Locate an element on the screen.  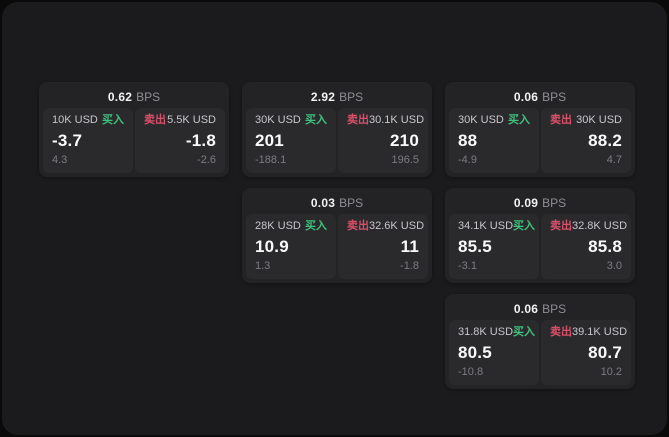
bps-value: 0.03 is located at coordinates (323, 203).